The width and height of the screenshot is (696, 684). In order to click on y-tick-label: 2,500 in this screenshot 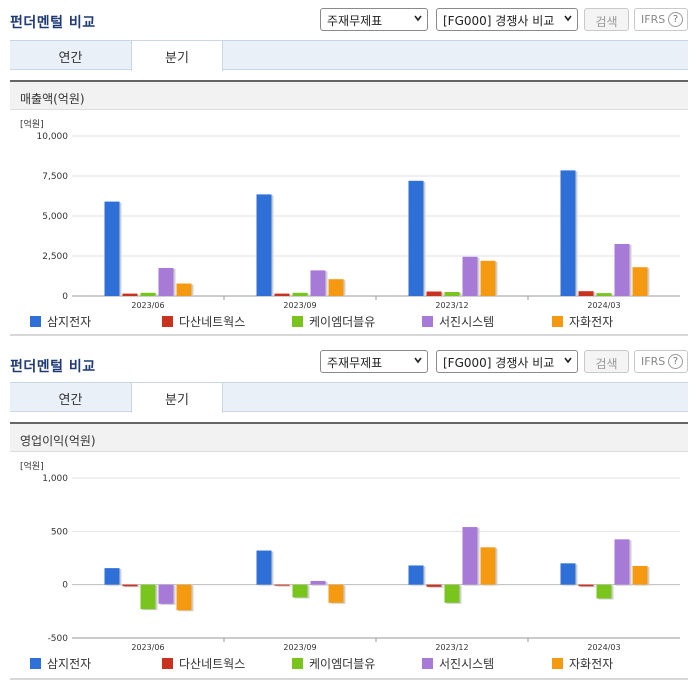, I will do `click(55, 257)`.